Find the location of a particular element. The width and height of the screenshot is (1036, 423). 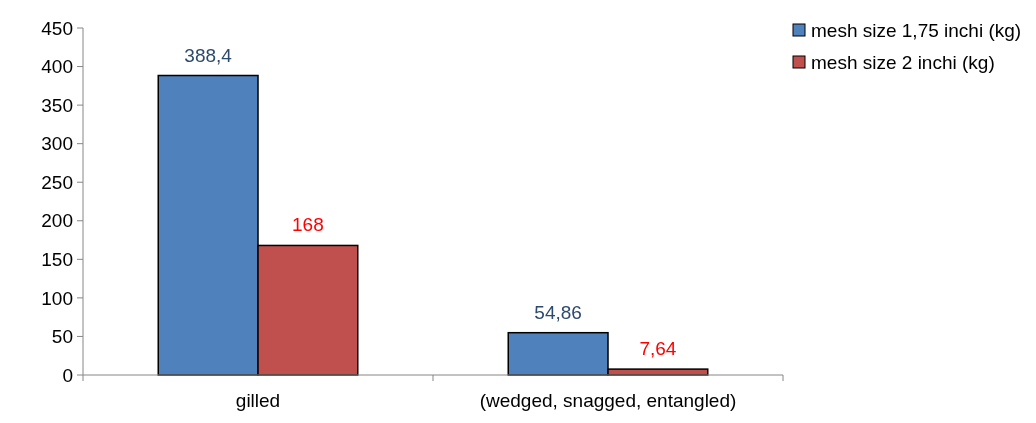

y-tick-label: 250 is located at coordinates (57, 182).